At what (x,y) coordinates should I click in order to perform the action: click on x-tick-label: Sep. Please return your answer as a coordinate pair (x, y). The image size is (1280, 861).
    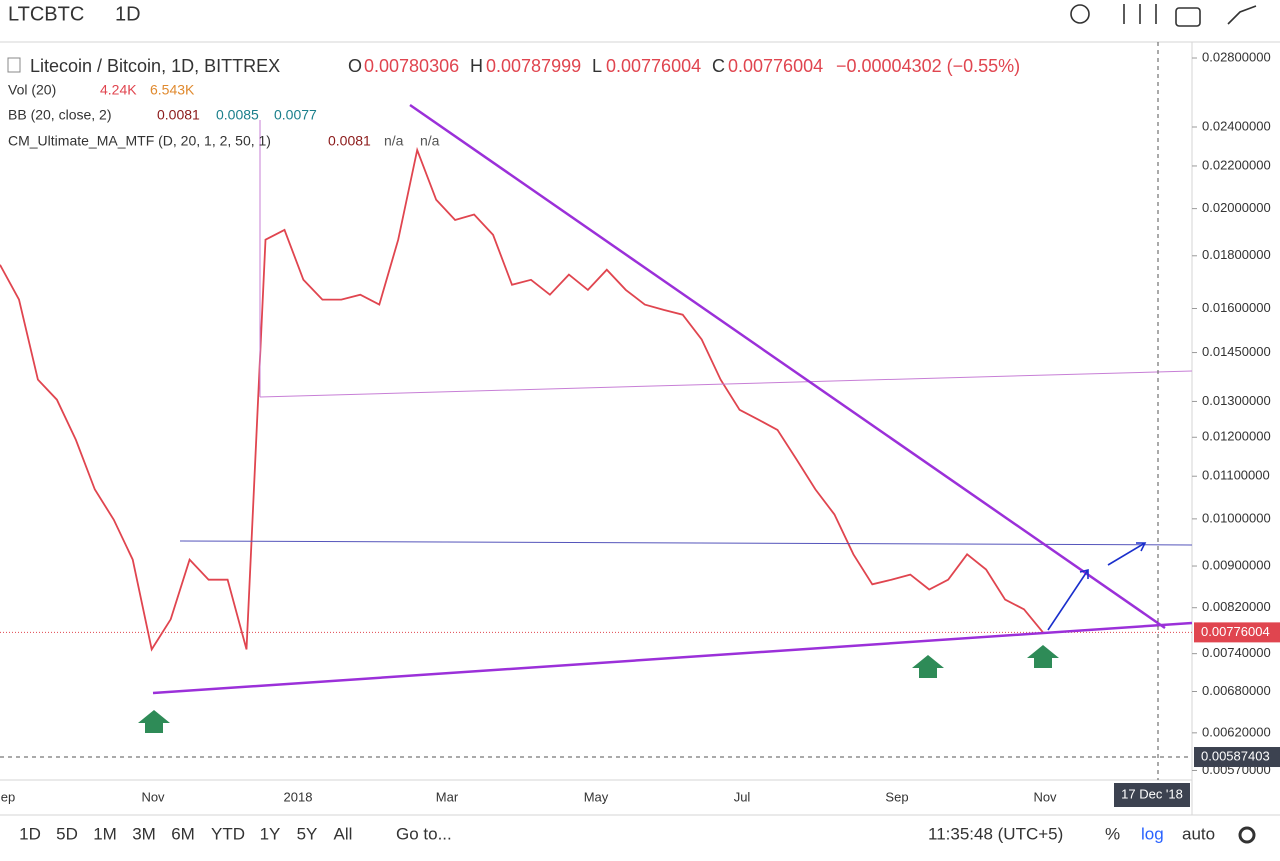
    Looking at the image, I should click on (896, 796).